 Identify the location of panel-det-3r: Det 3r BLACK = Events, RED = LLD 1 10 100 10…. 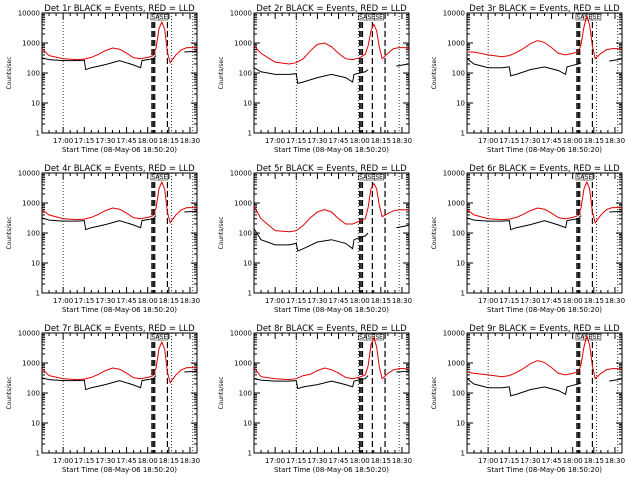
(528, 79).